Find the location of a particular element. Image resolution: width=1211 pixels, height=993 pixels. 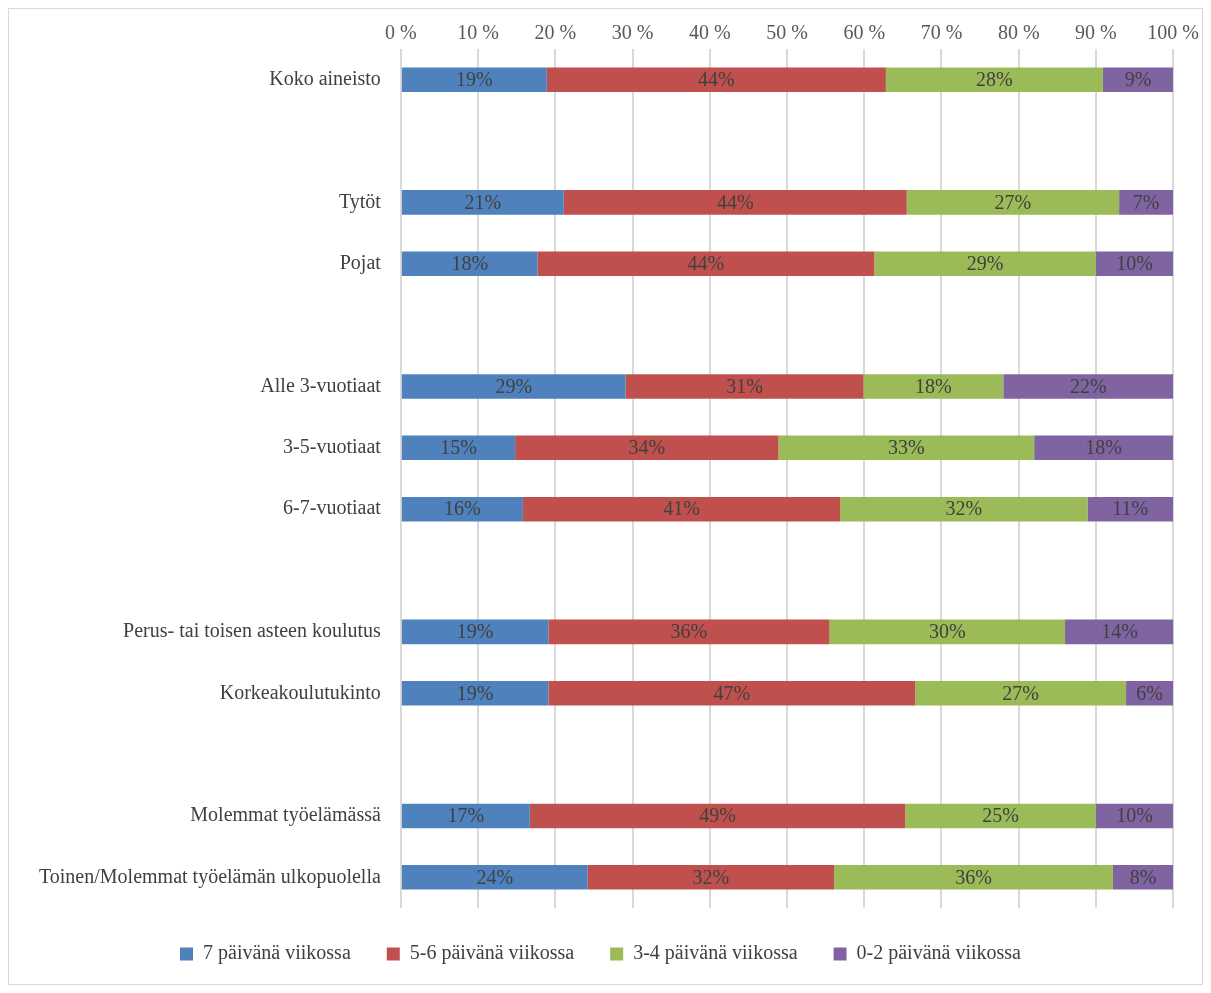

x-tick-label: 30 % is located at coordinates (632, 32).